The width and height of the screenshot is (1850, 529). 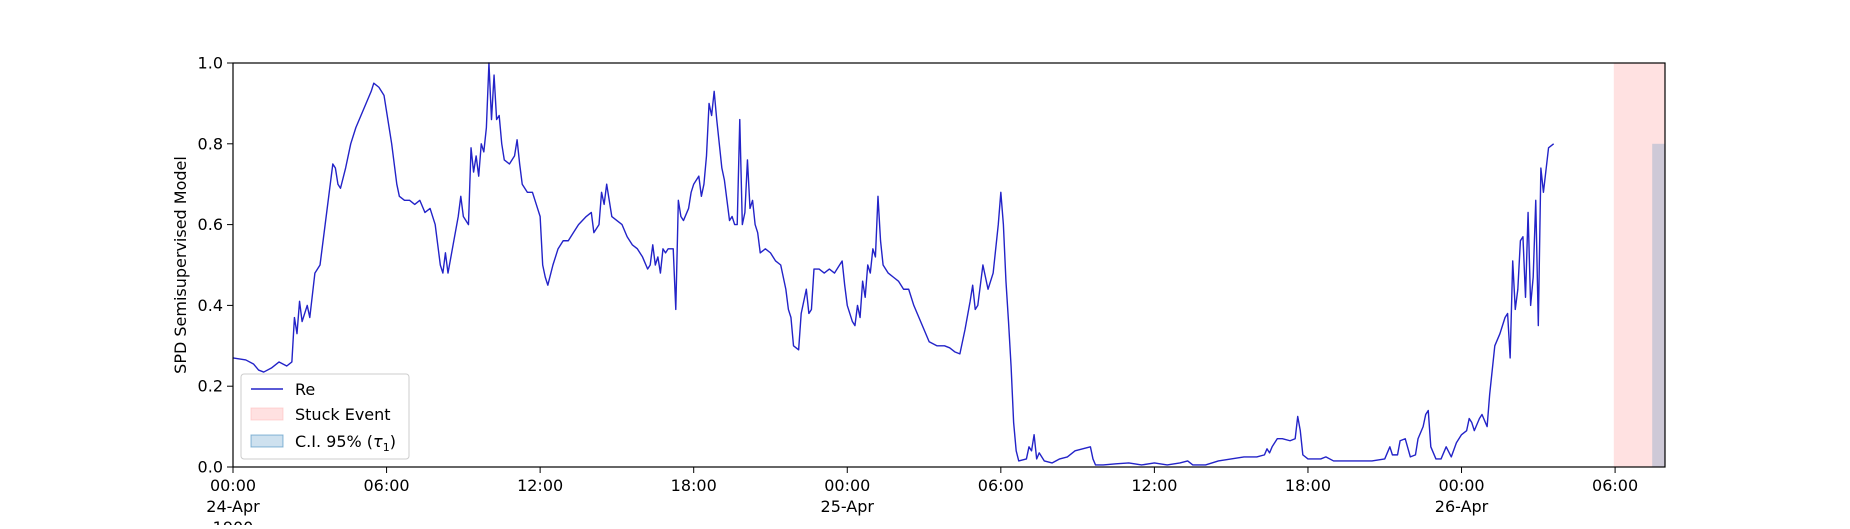 I want to click on y-tick-label: 0.0, so click(x=210, y=467).